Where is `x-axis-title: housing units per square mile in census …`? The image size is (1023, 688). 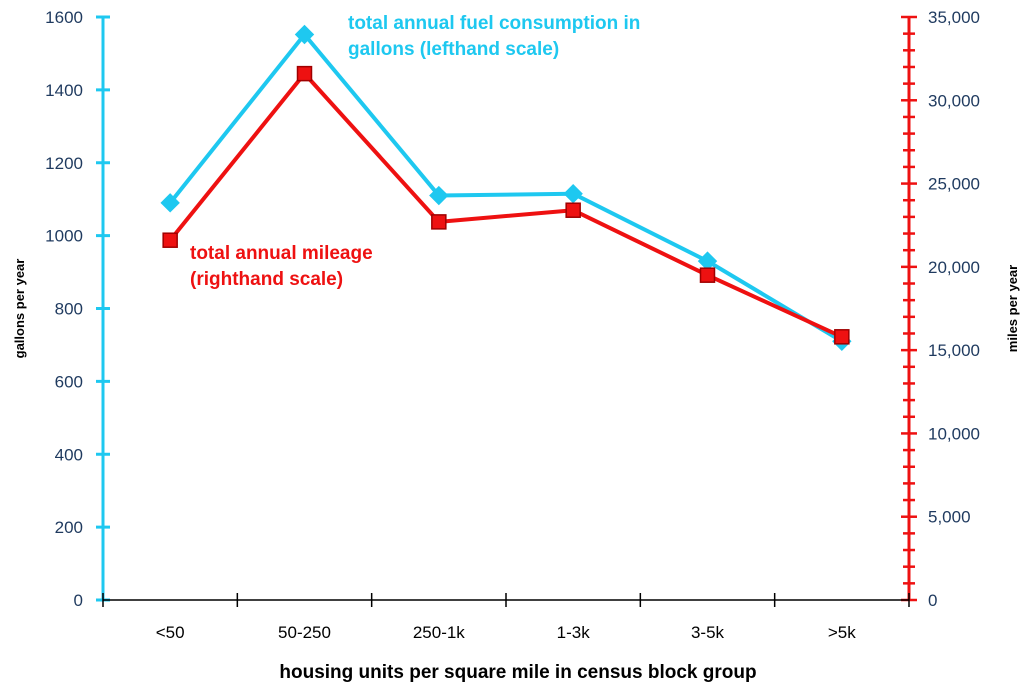 x-axis-title: housing units per square mile in census … is located at coordinates (517, 672).